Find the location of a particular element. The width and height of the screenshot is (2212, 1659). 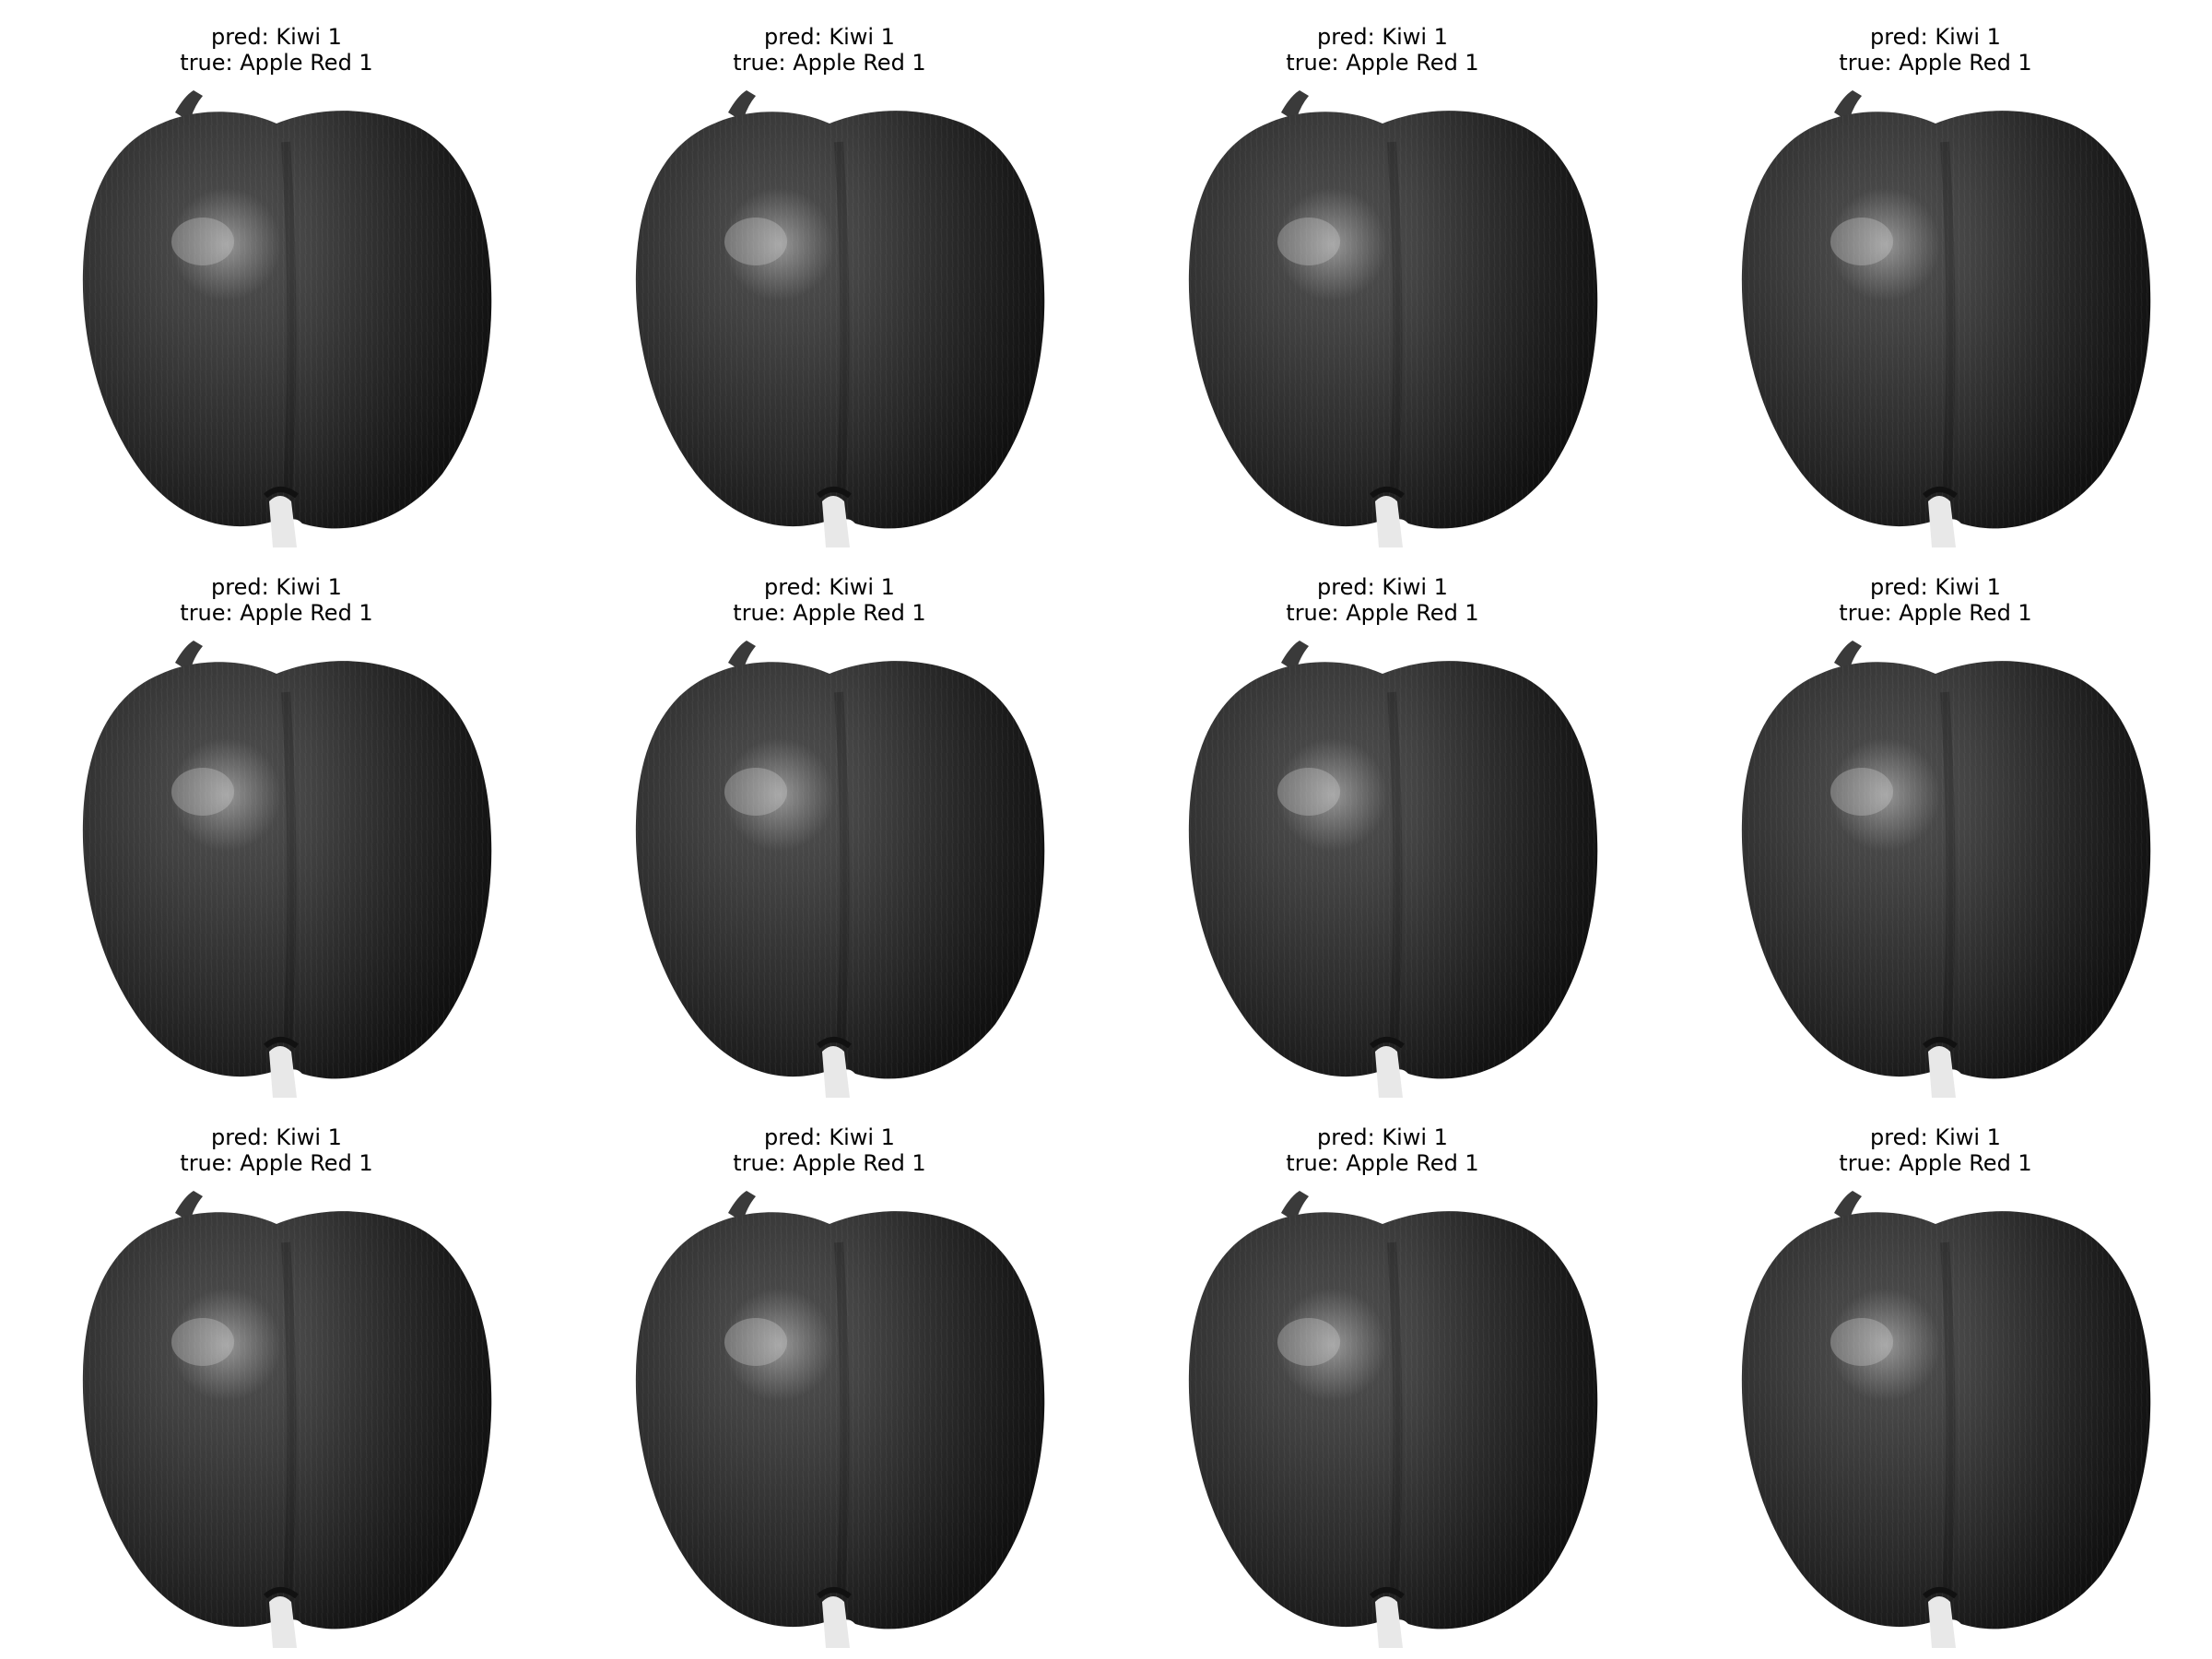

panel-r2-c1: pred: Kiwi 1 true: Apple Red 1 is located at coordinates (276, 826).